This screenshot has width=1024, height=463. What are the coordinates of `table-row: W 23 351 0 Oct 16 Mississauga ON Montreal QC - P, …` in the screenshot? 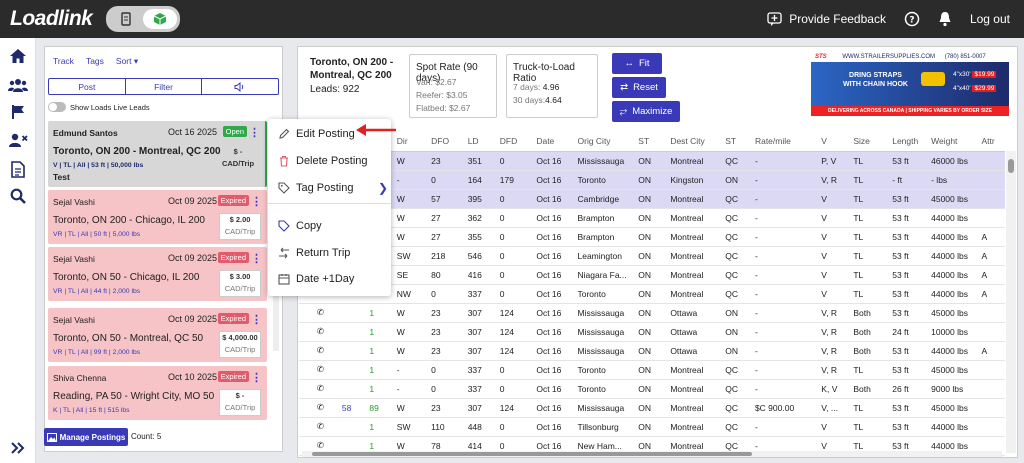 It's located at (652, 161).